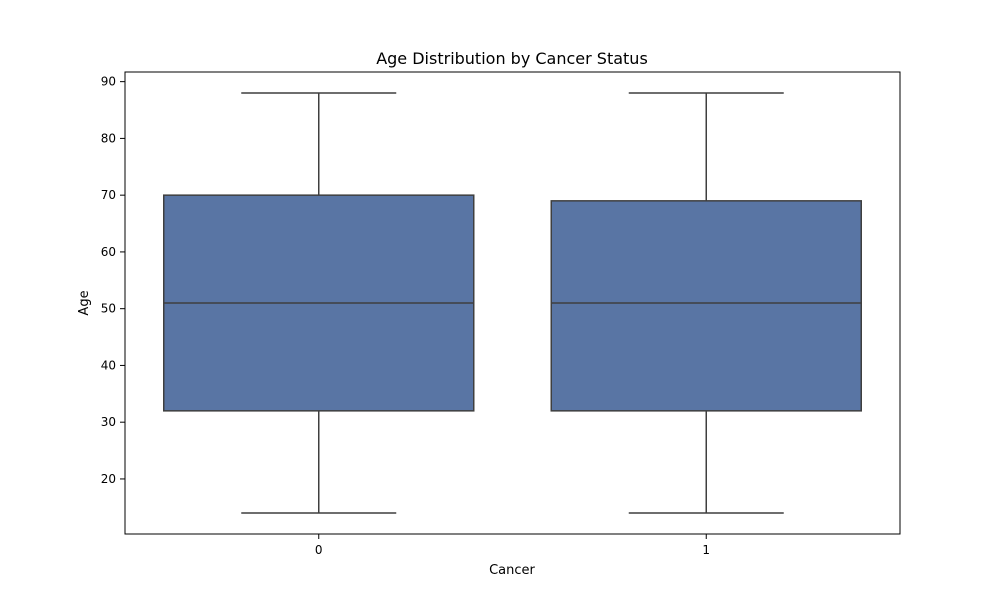 The width and height of the screenshot is (1000, 604). What do you see at coordinates (512, 570) in the screenshot?
I see `x-axis-label: Cancer` at bounding box center [512, 570].